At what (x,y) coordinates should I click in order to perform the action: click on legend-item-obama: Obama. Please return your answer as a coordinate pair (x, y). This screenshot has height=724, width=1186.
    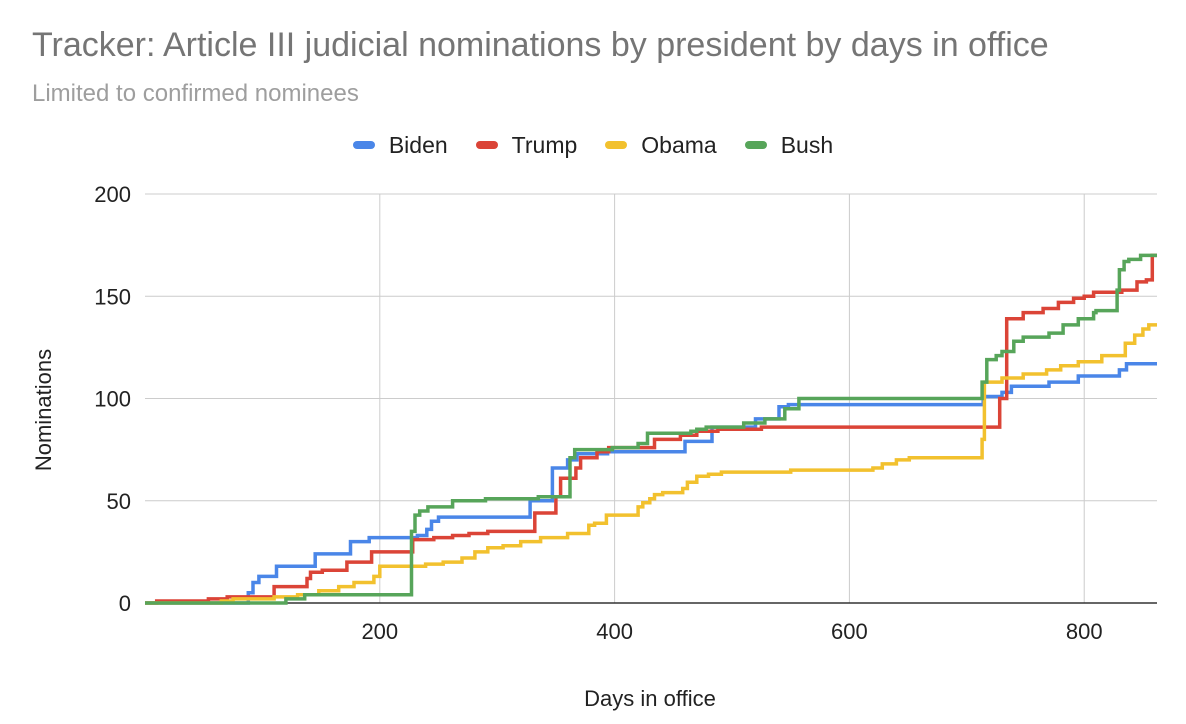
    Looking at the image, I should click on (661, 145).